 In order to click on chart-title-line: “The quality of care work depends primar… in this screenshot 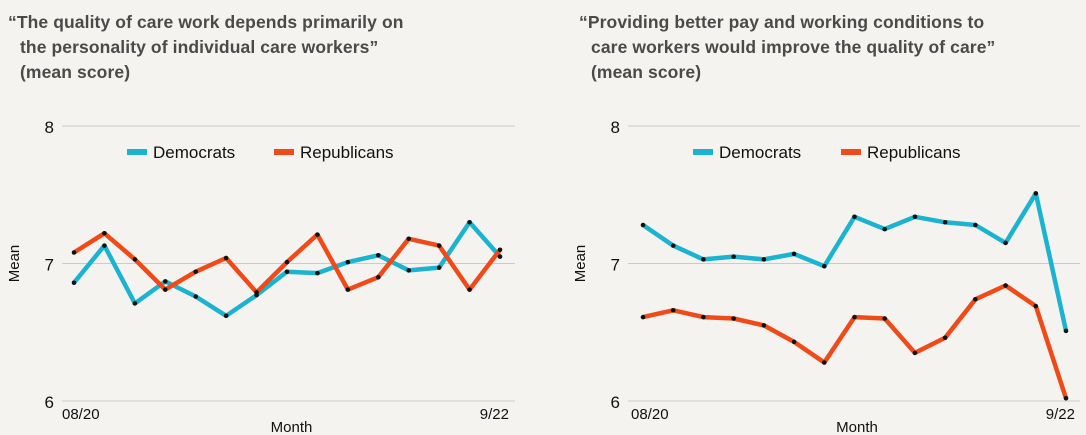, I will do `click(206, 22)`.